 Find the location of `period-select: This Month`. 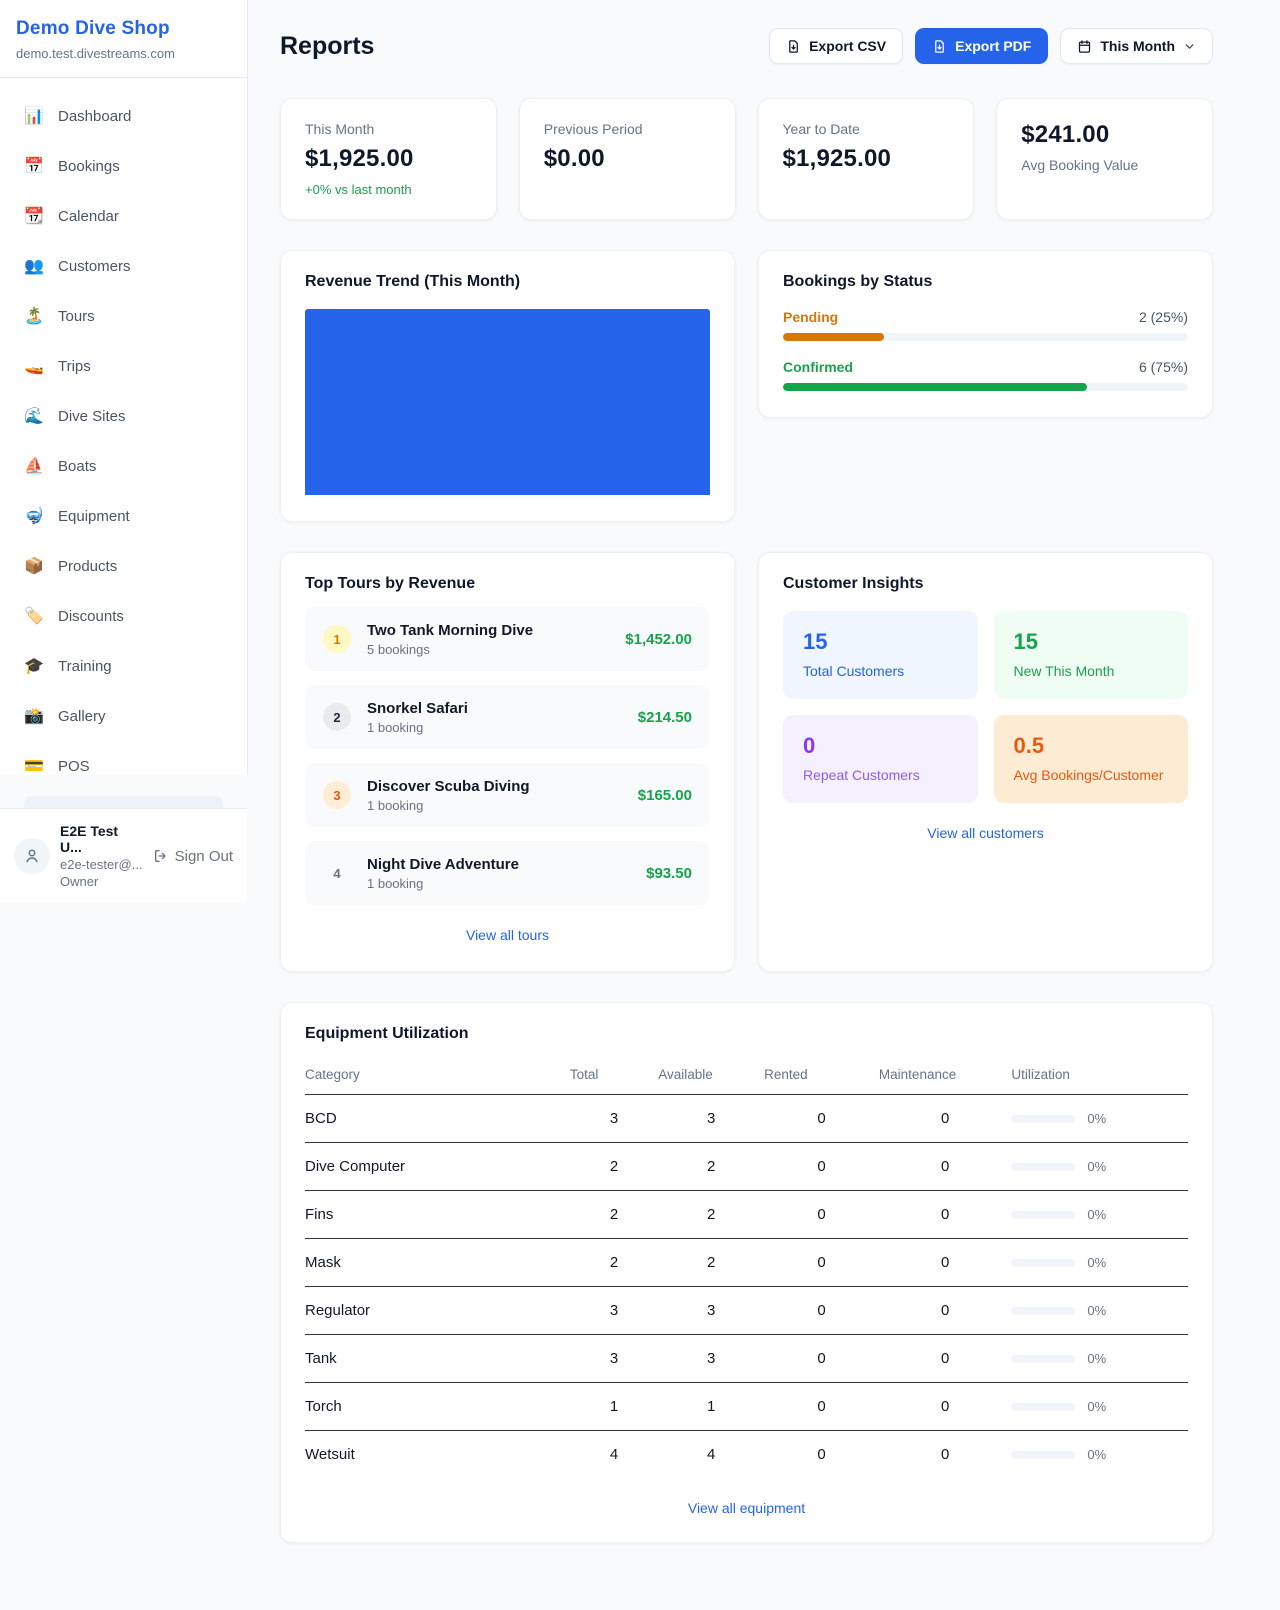

period-select: This Month is located at coordinates (1136, 46).